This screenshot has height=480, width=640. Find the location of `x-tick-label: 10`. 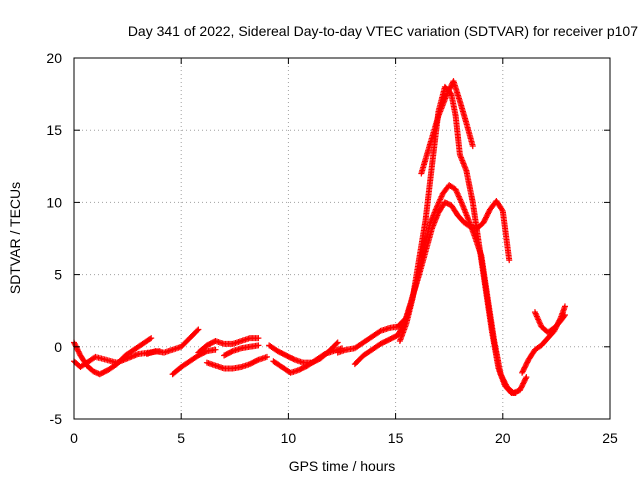

x-tick-label: 10 is located at coordinates (289, 438).